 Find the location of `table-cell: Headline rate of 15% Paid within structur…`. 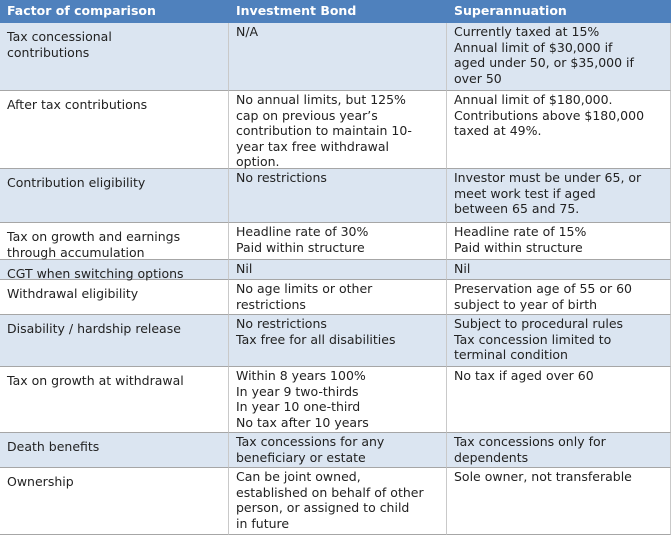

table-cell: Headline rate of 15% Paid within structur… is located at coordinates (559, 241).